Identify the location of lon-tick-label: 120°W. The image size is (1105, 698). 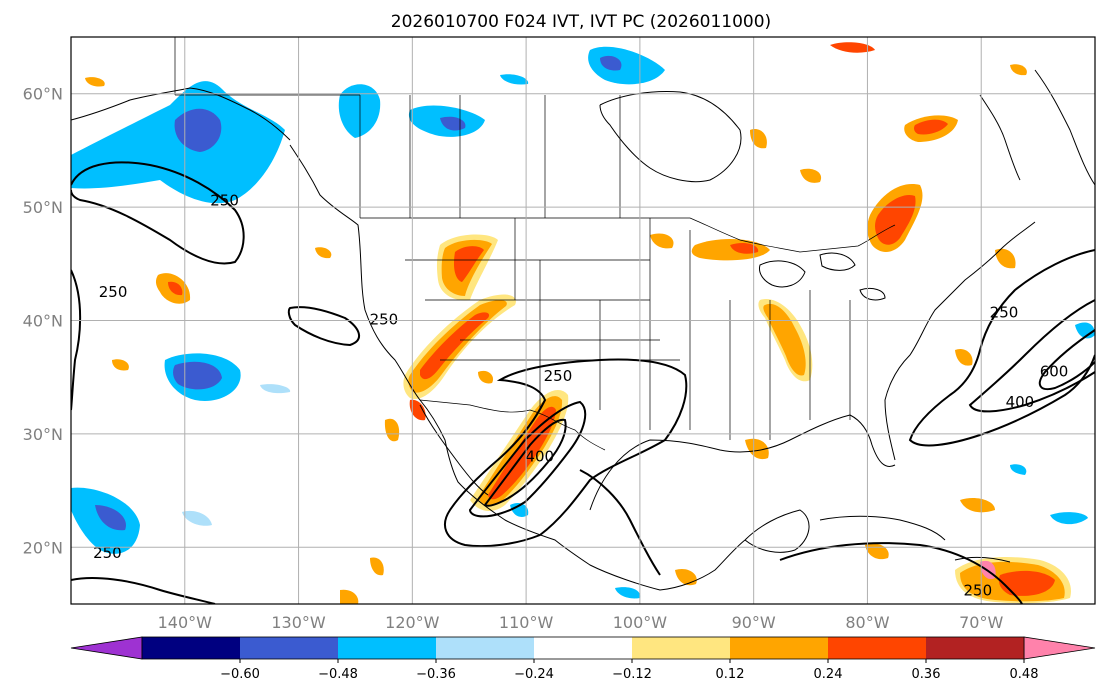
(412, 622).